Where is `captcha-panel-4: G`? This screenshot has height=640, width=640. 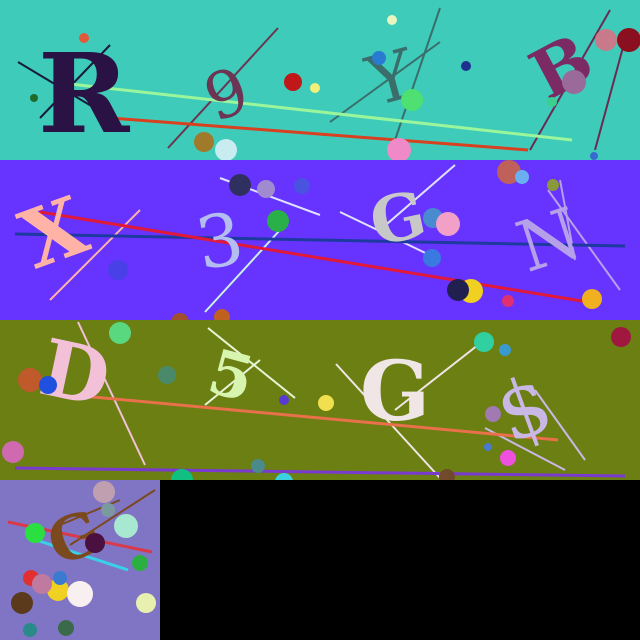
captcha-panel-4: G is located at coordinates (80, 560).